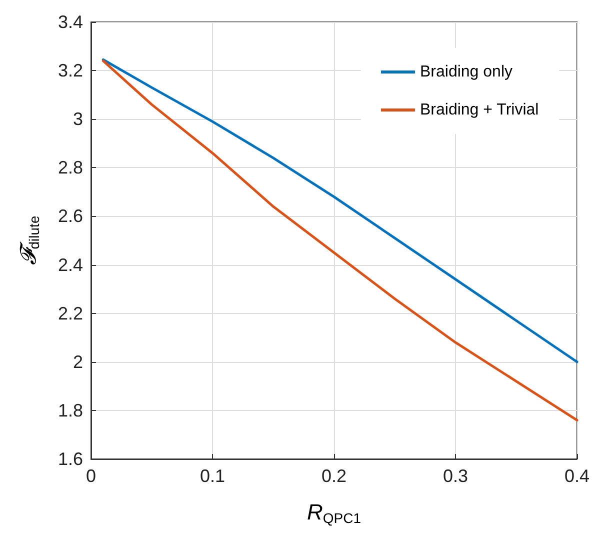 The width and height of the screenshot is (607, 538). I want to click on y-tick-label: 2.4, so click(70, 264).